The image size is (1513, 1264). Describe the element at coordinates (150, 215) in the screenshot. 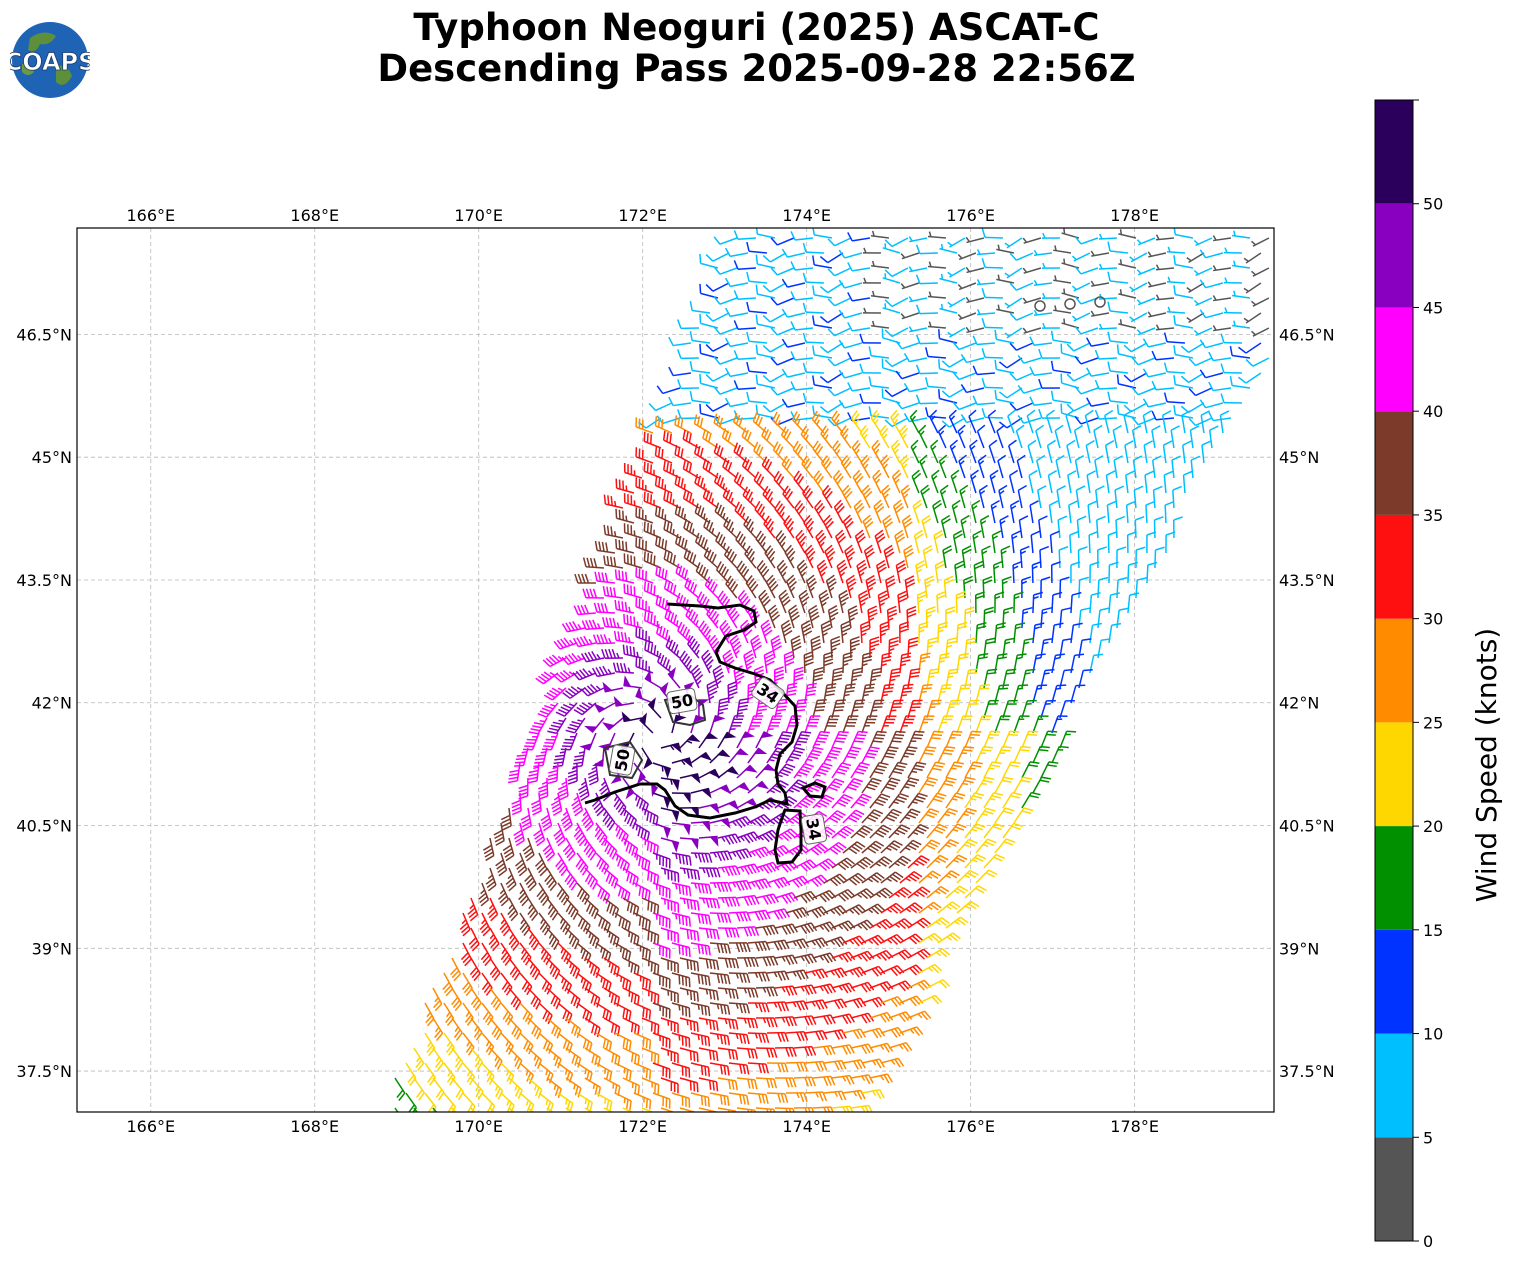

I see `lon-label-top: 166°E` at that location.